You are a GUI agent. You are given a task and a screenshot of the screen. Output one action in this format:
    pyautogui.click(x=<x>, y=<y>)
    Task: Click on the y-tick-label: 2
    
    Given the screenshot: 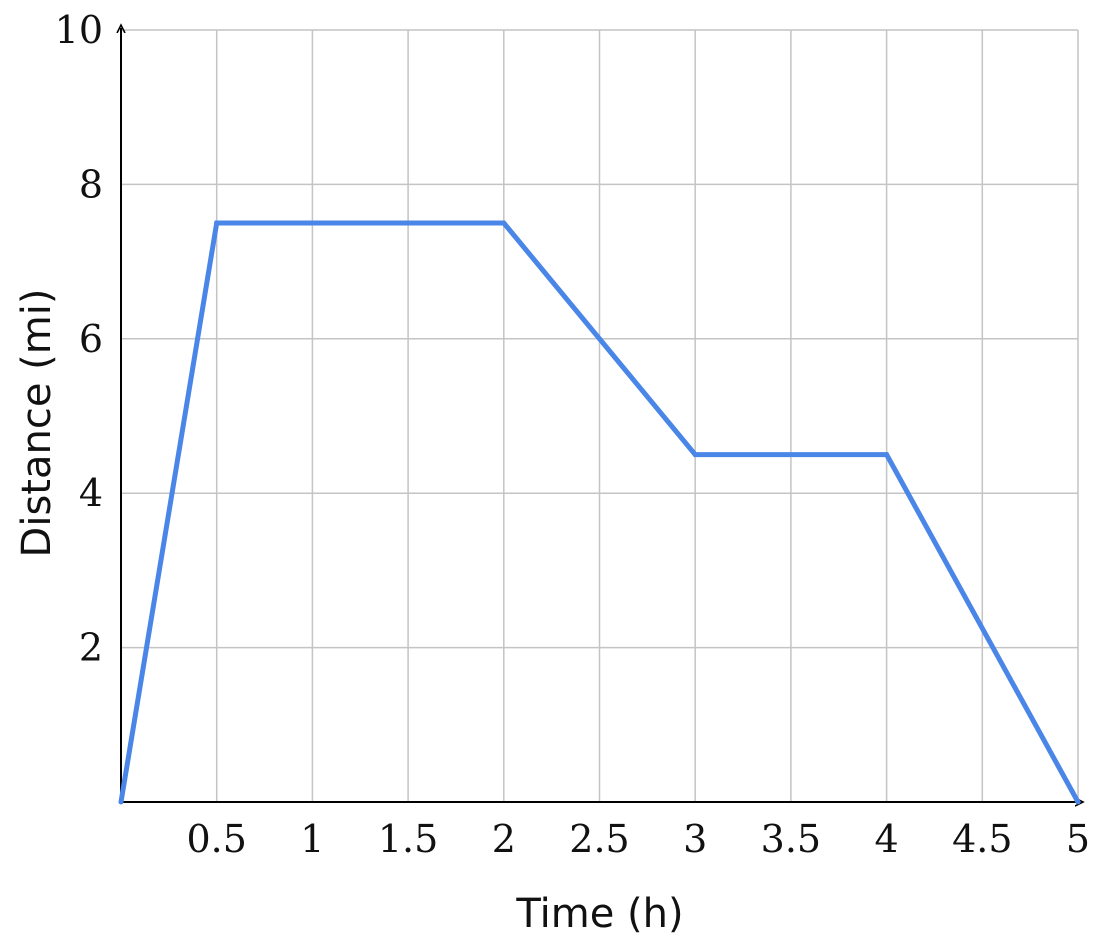 What is the action you would take?
    pyautogui.click(x=91, y=648)
    